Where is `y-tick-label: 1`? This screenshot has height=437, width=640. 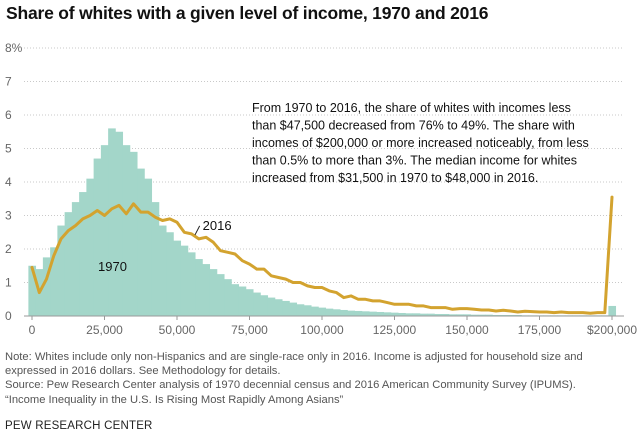
y-tick-label: 1 is located at coordinates (8, 283).